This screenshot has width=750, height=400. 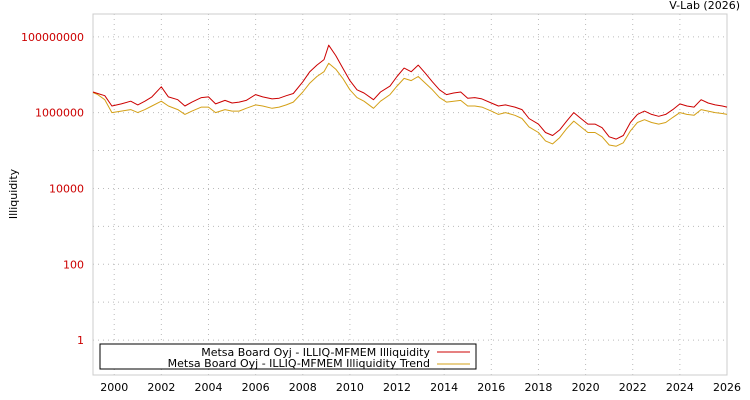 I want to click on y-tick-label: 10000, so click(x=66, y=188).